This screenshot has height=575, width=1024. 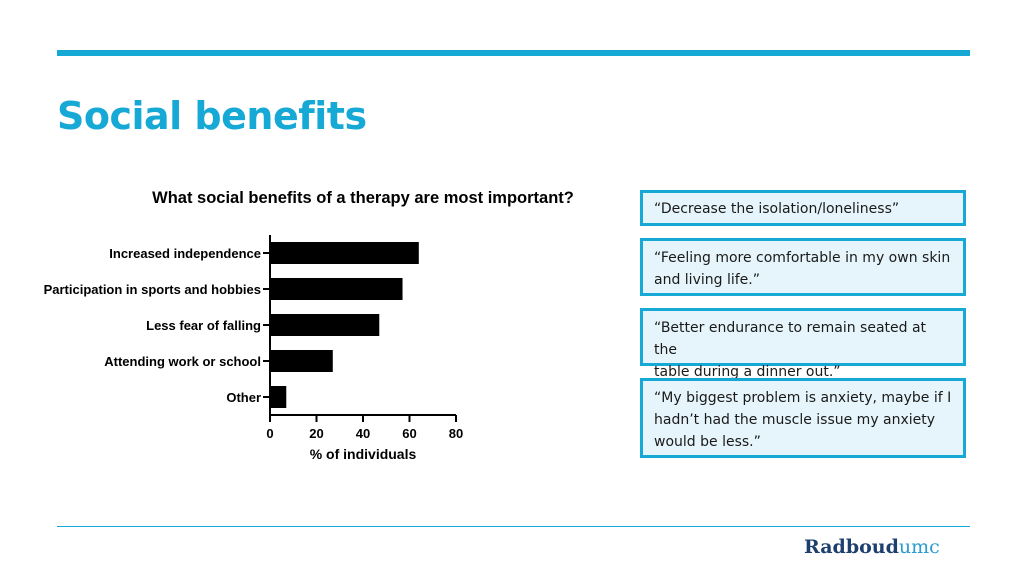 I want to click on top-accent-rule, so click(x=513, y=53).